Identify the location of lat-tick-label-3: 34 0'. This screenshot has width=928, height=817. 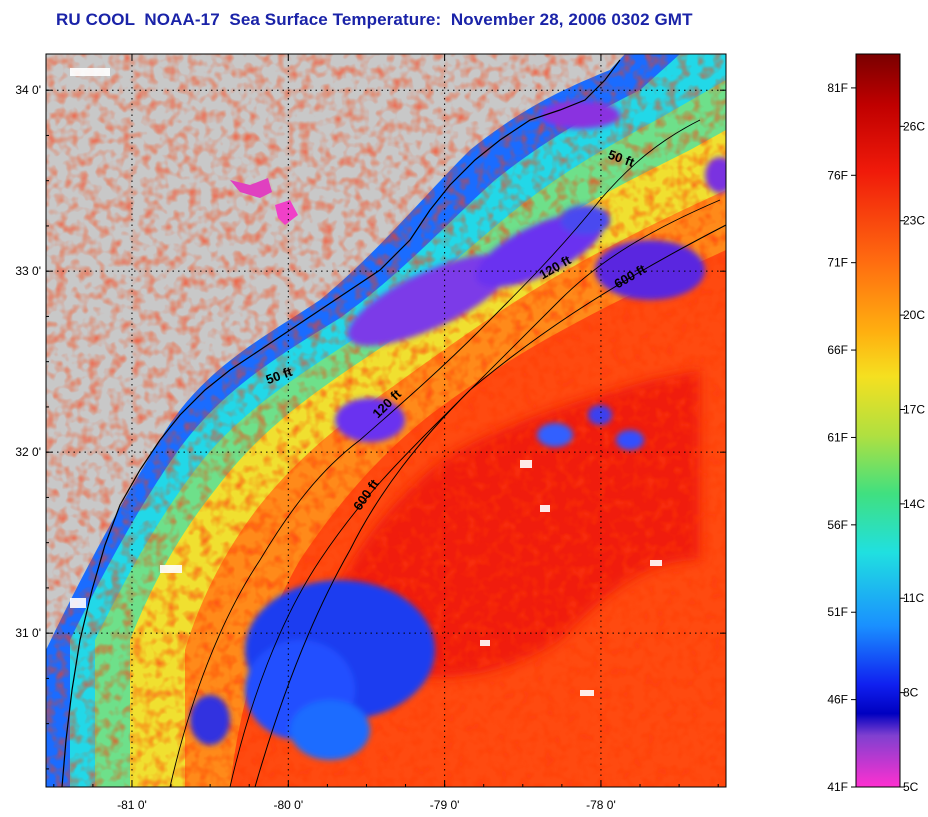
(28, 90).